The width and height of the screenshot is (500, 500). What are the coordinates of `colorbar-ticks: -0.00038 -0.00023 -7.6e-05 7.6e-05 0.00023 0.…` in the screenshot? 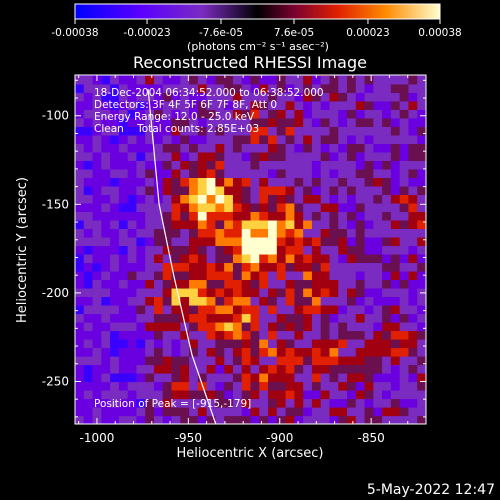 It's located at (256, 29).